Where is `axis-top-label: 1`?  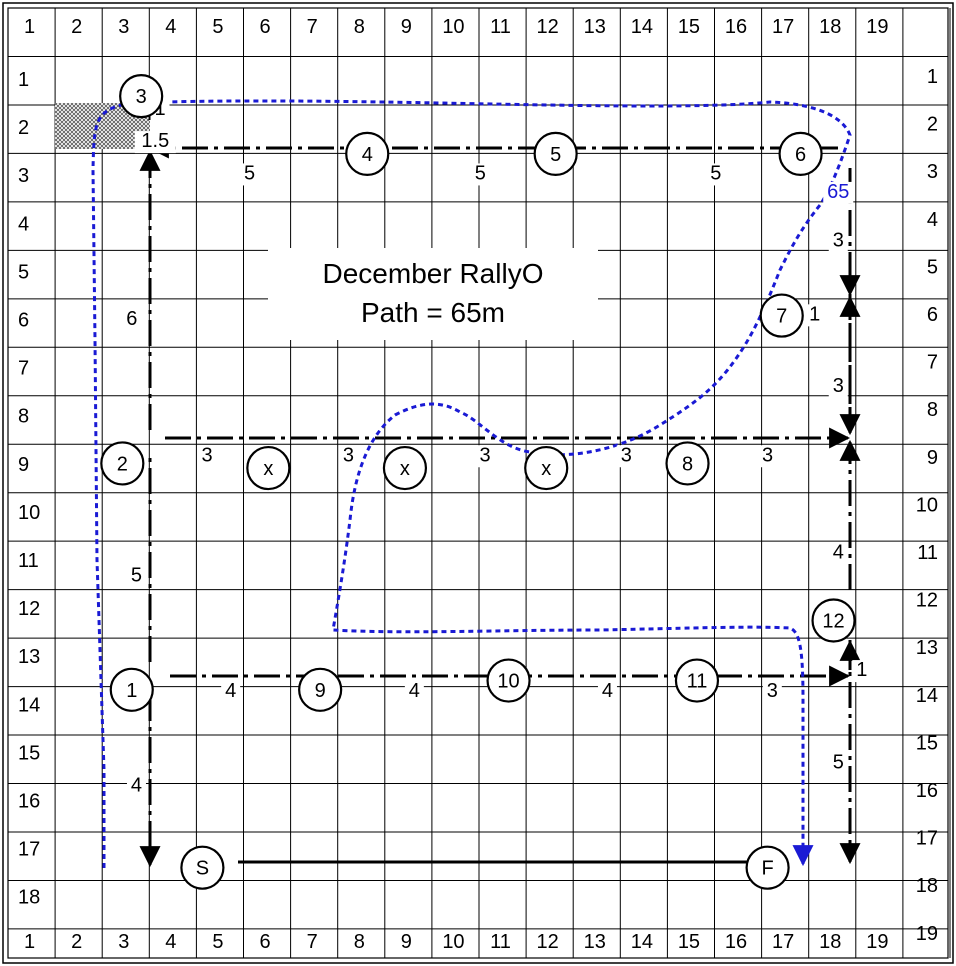 axis-top-label: 1 is located at coordinates (29, 27).